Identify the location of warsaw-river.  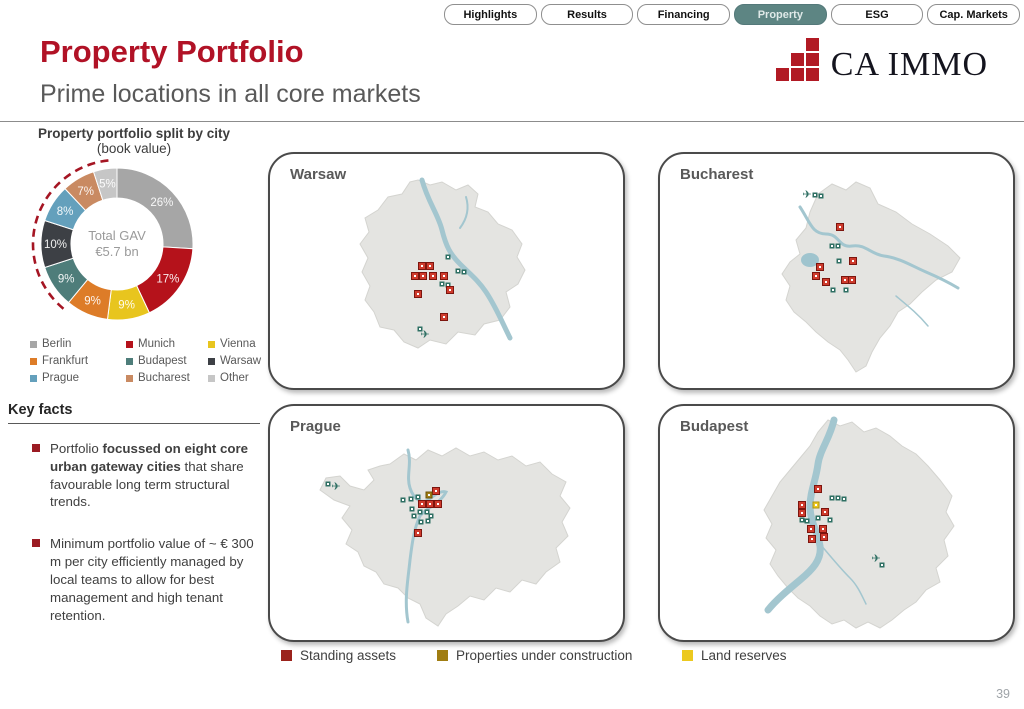
(466, 259).